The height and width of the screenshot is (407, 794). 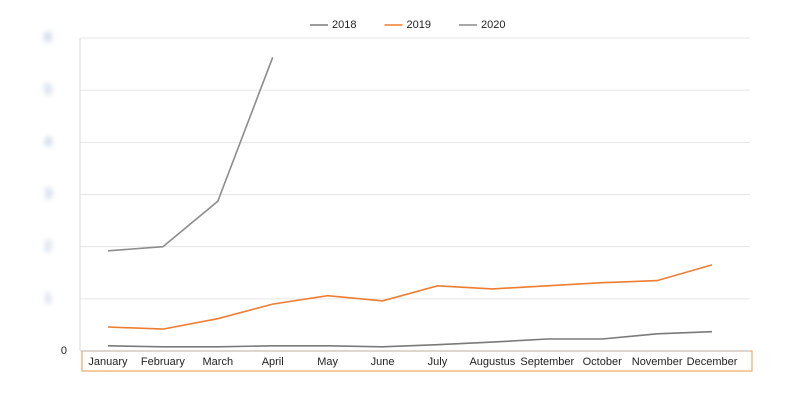 What do you see at coordinates (48, 37) in the screenshot?
I see `y-tick-label: 6` at bounding box center [48, 37].